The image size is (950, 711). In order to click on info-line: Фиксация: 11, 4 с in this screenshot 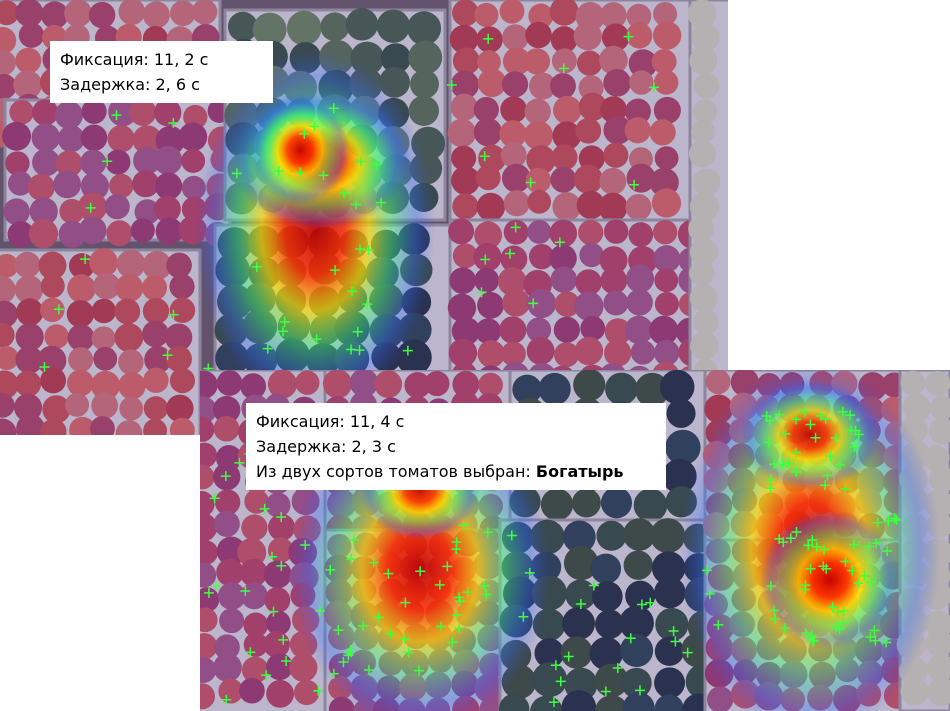, I will do `click(330, 421)`.